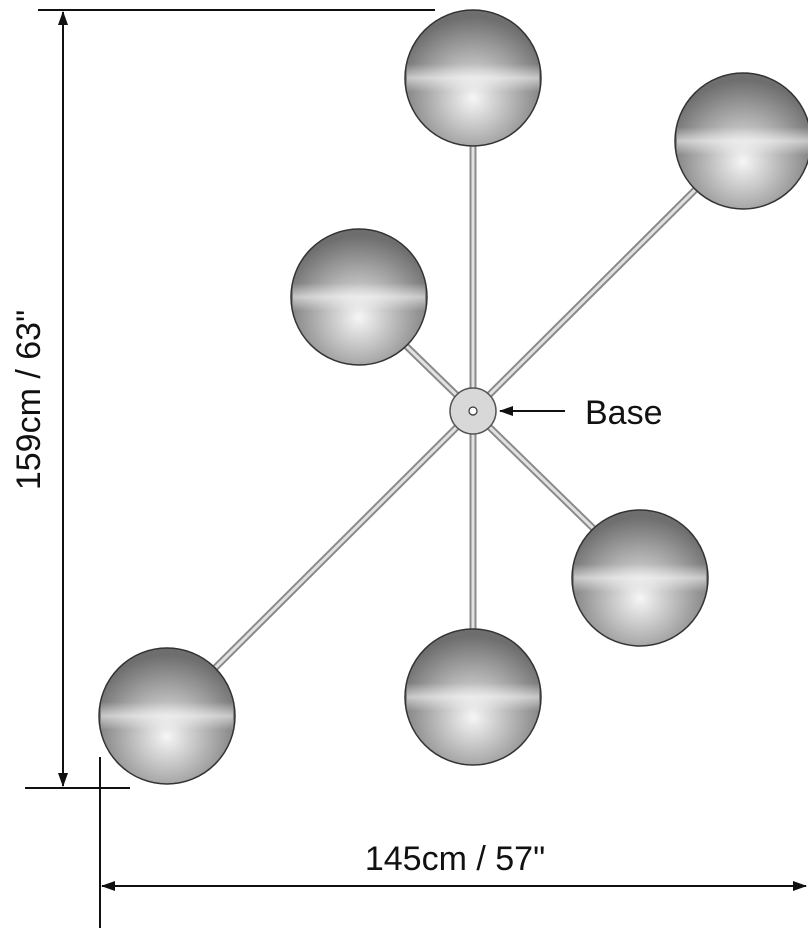 This screenshot has width=808, height=928. What do you see at coordinates (29, 400) in the screenshot?
I see `height-label: 159cm / 63"` at bounding box center [29, 400].